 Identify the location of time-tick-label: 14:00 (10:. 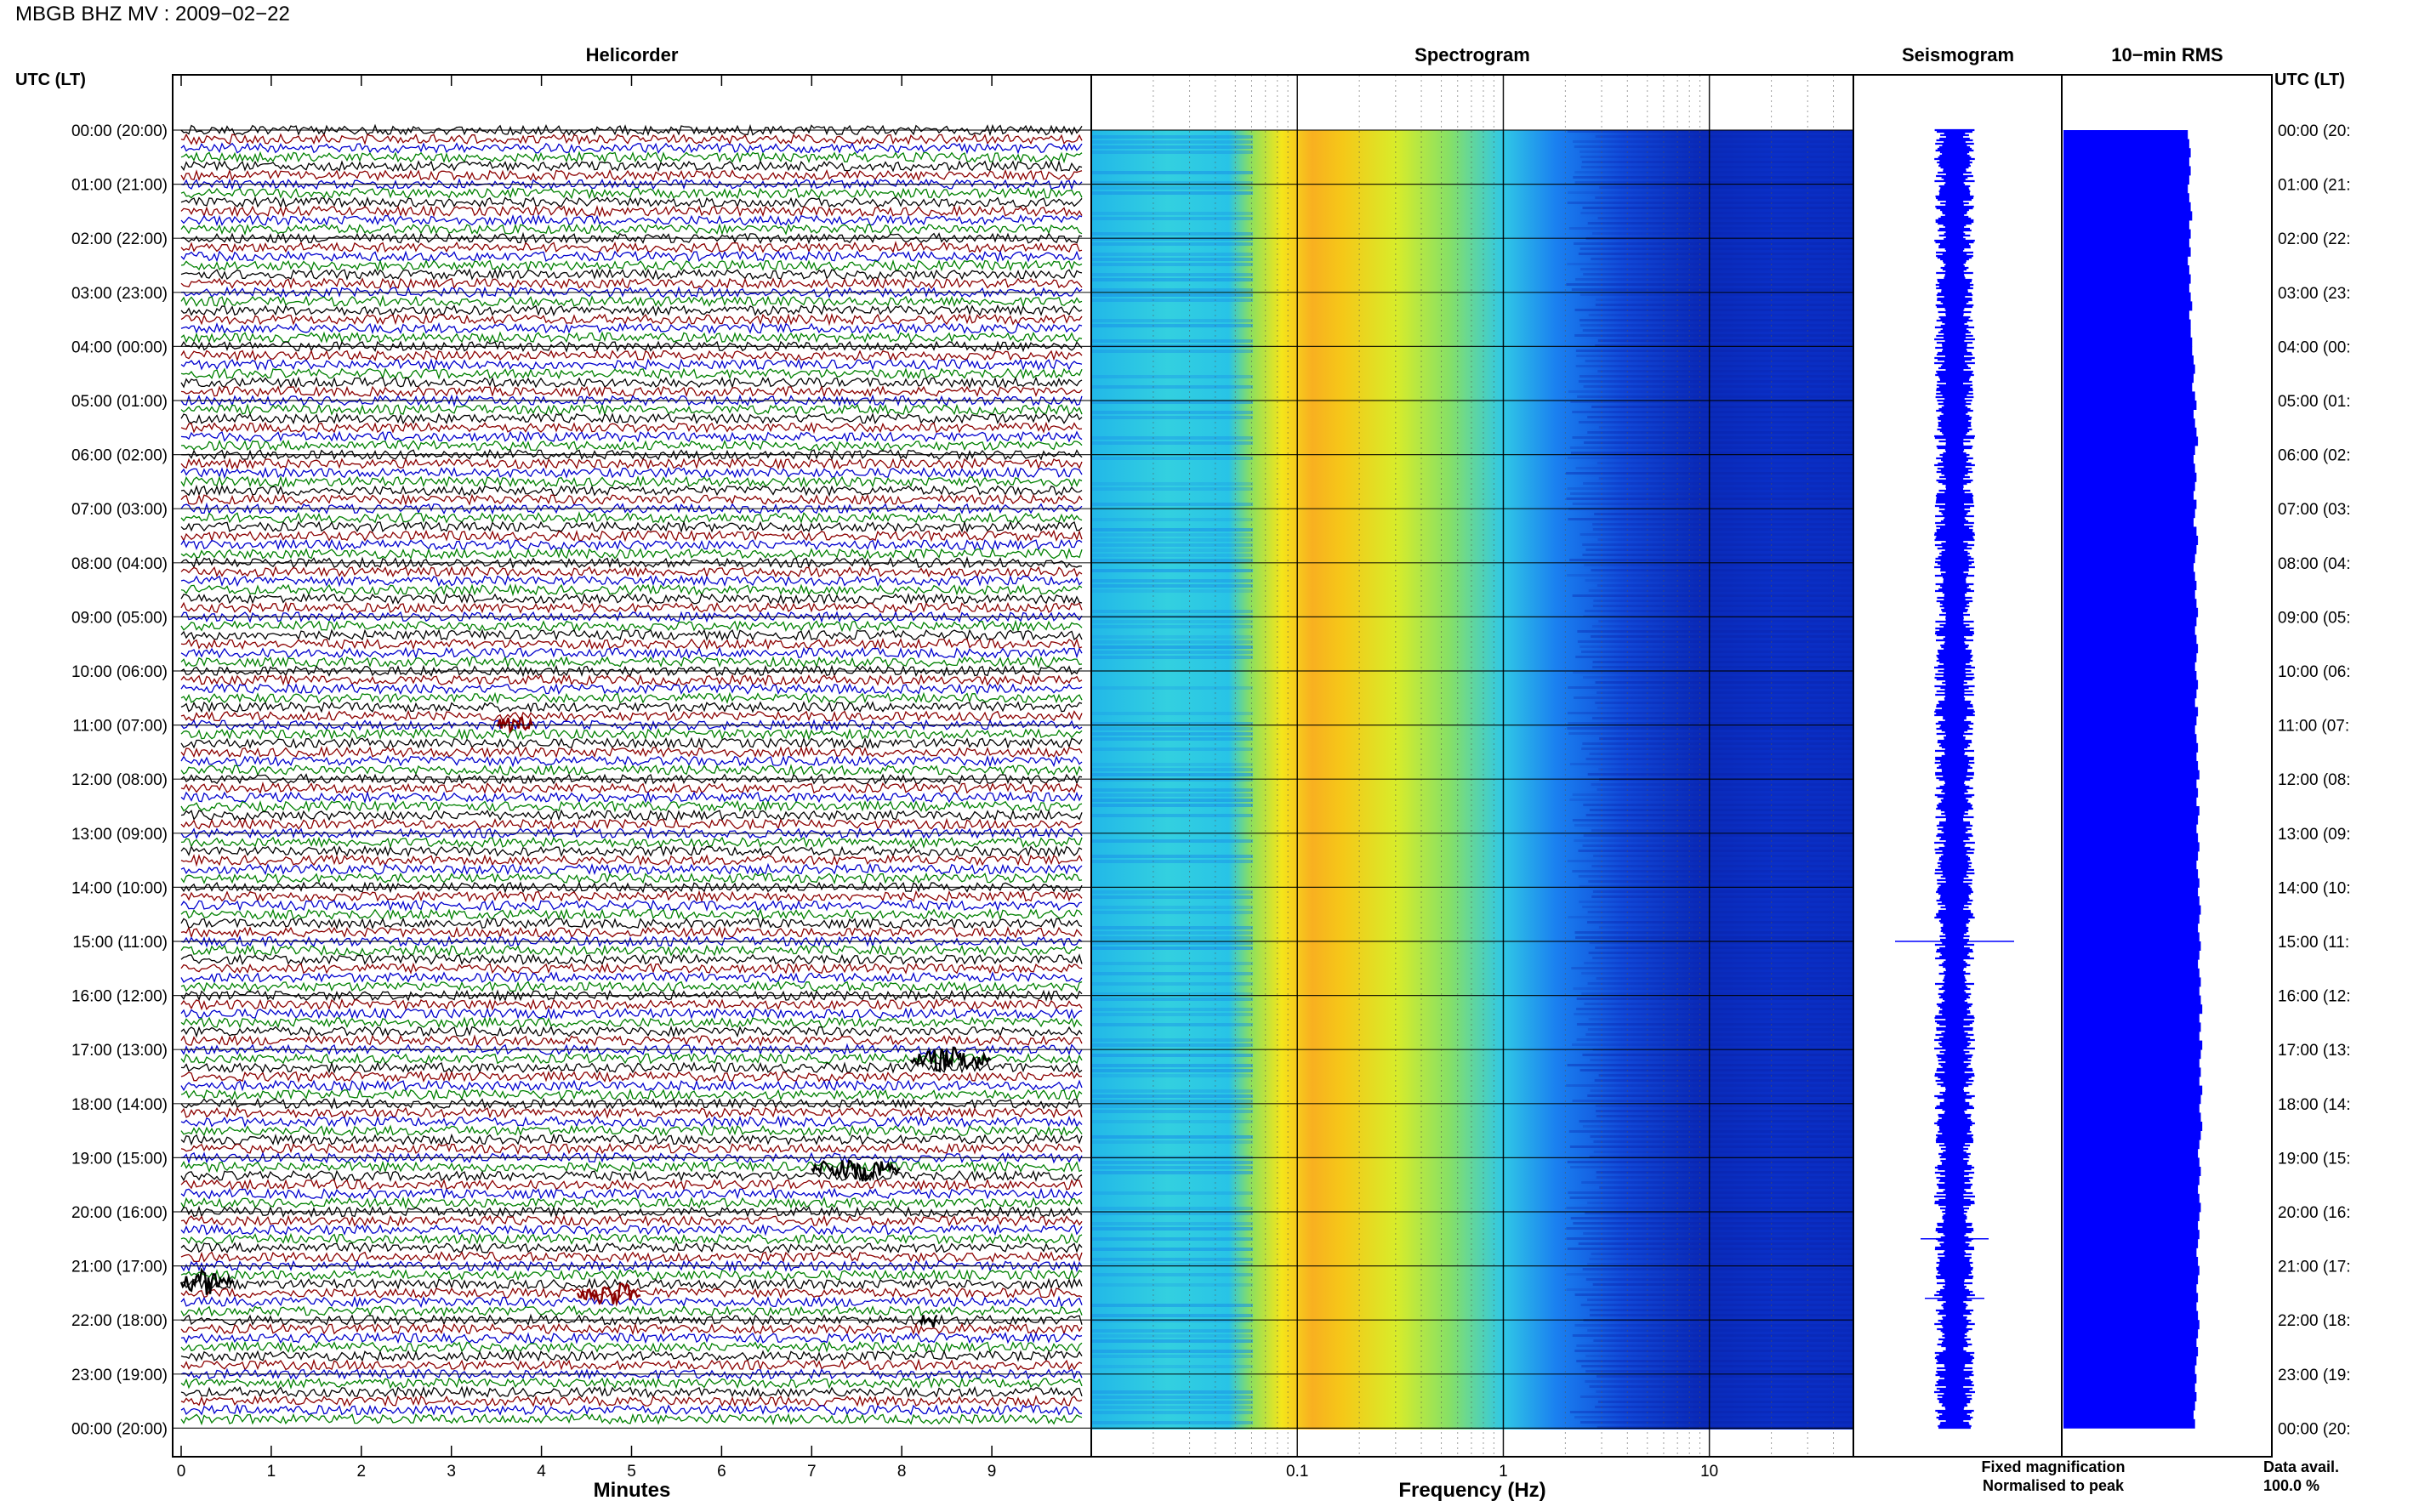
(2314, 888).